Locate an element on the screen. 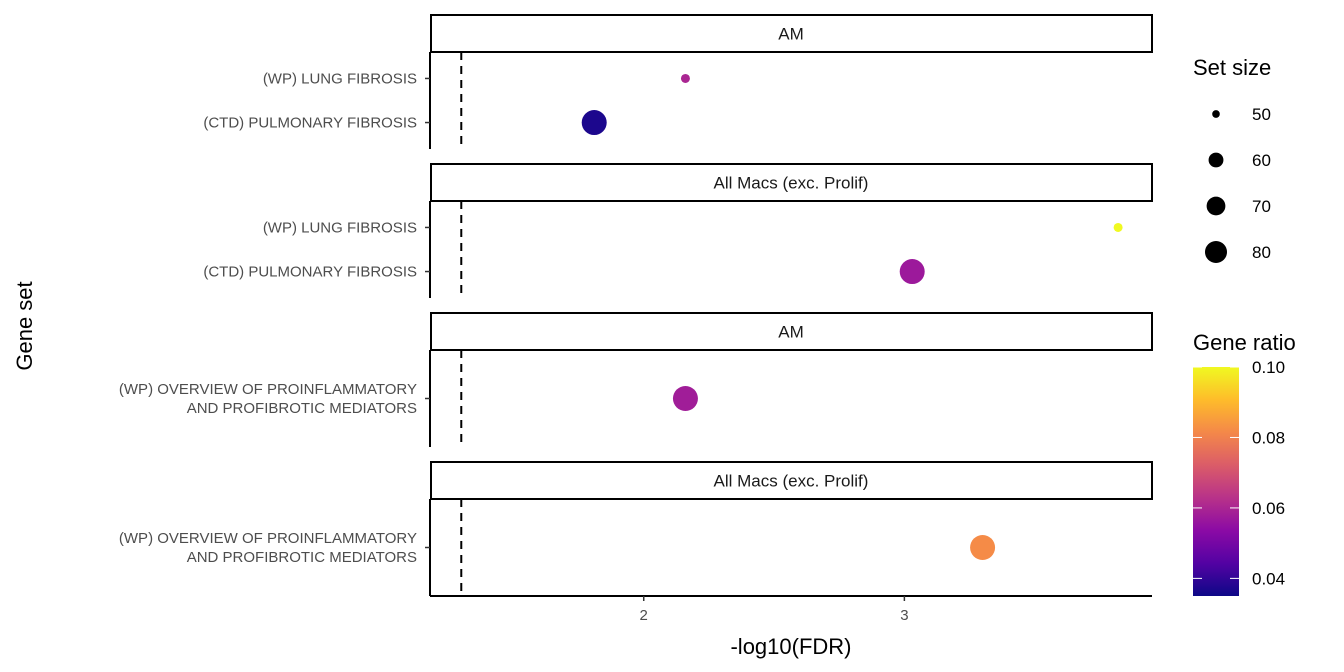 This screenshot has width=1344, height=672. size-legend-label: 50 is located at coordinates (1261, 114).